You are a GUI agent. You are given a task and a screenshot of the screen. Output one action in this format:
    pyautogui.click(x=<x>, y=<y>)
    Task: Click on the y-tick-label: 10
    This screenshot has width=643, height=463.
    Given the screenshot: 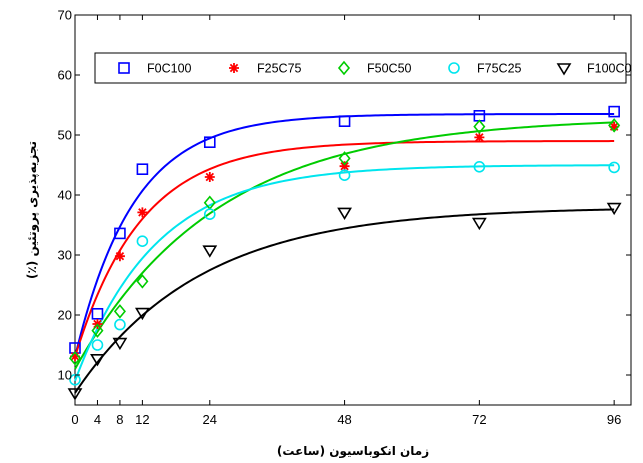 What is the action you would take?
    pyautogui.click(x=65, y=375)
    